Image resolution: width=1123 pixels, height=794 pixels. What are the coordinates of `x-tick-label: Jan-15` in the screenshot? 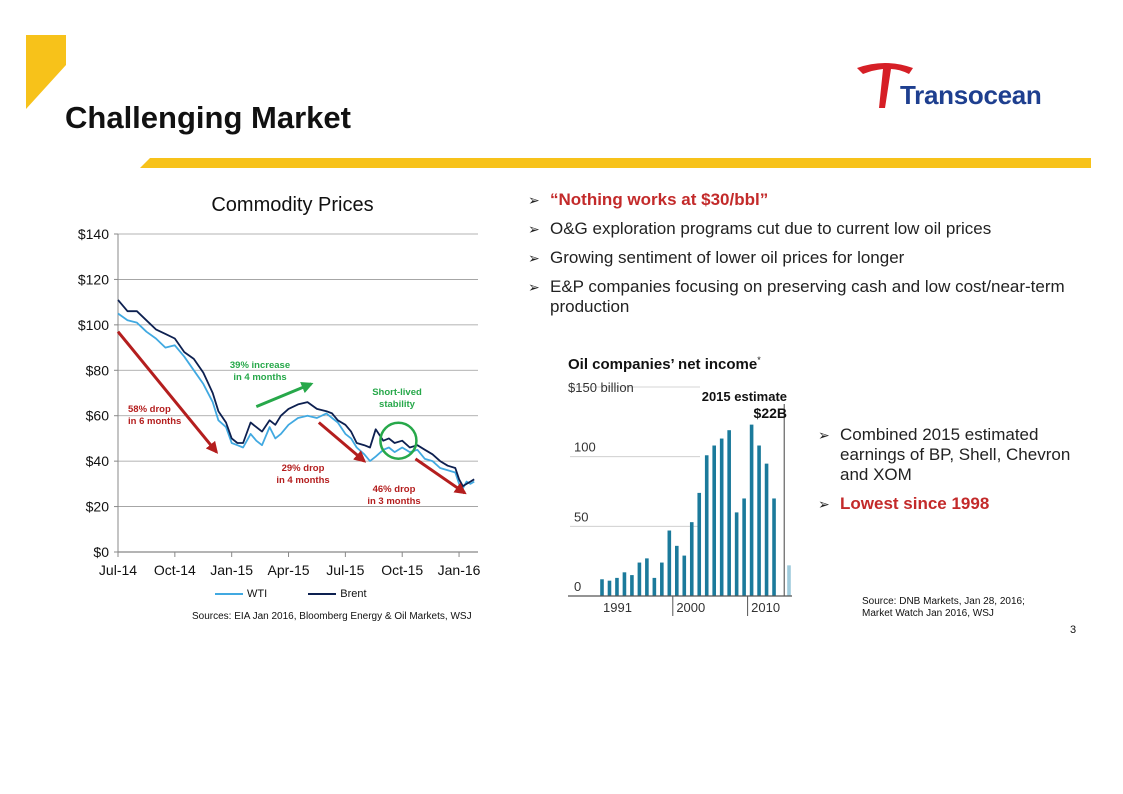 It's located at (231, 570).